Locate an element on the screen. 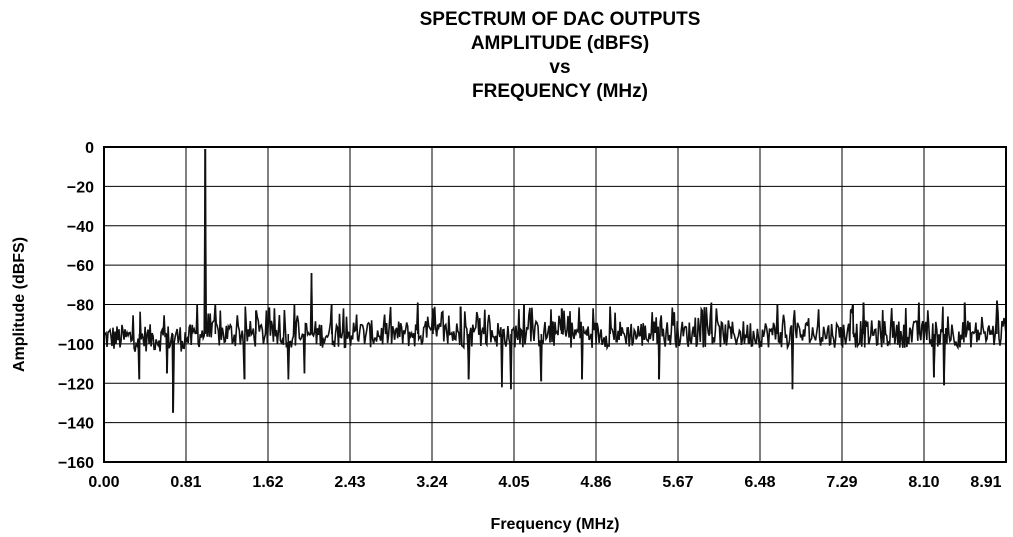 The width and height of the screenshot is (1013, 537). y-tick-label: −120 is located at coordinates (76, 384).